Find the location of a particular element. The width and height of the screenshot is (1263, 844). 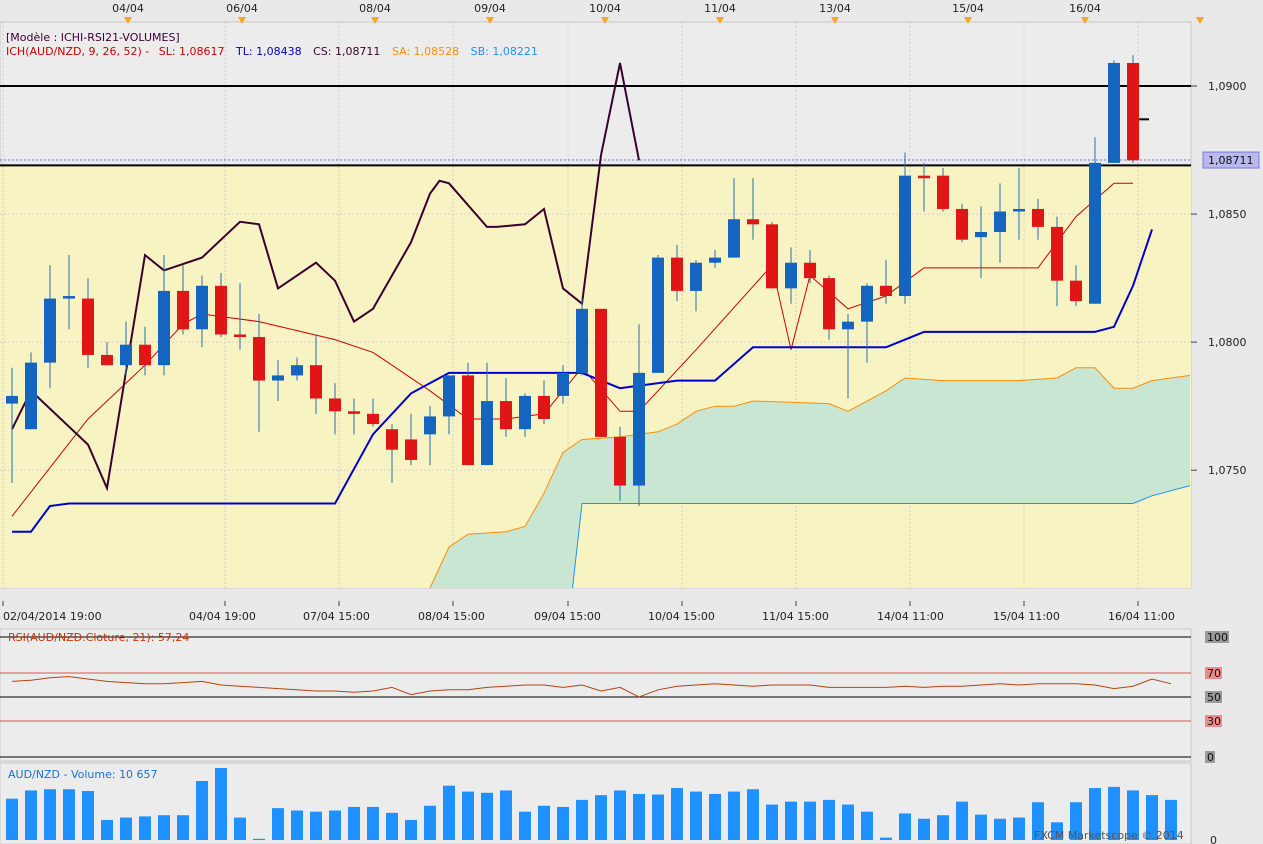

rsi-pane is located at coordinates (596, 695).